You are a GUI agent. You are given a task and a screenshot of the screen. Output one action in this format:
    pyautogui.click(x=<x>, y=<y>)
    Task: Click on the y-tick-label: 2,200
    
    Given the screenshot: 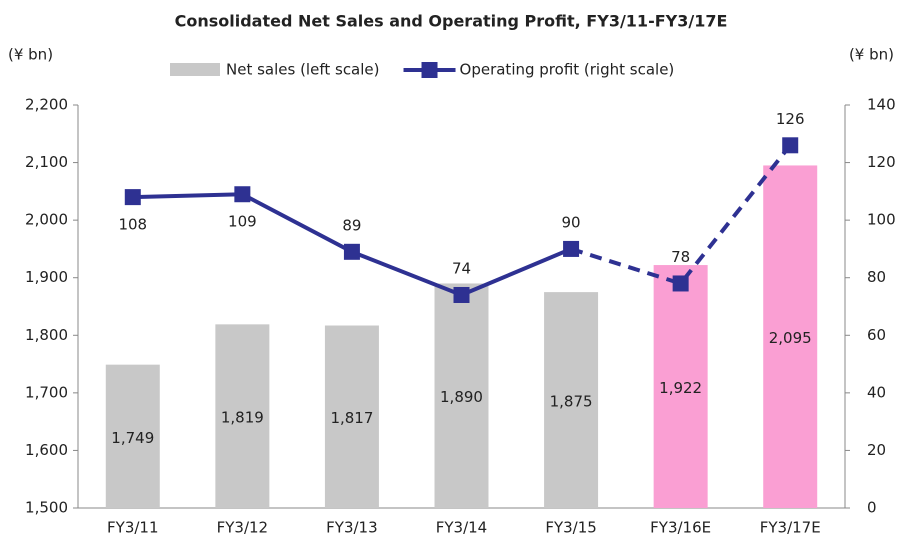 What is the action you would take?
    pyautogui.click(x=46, y=105)
    